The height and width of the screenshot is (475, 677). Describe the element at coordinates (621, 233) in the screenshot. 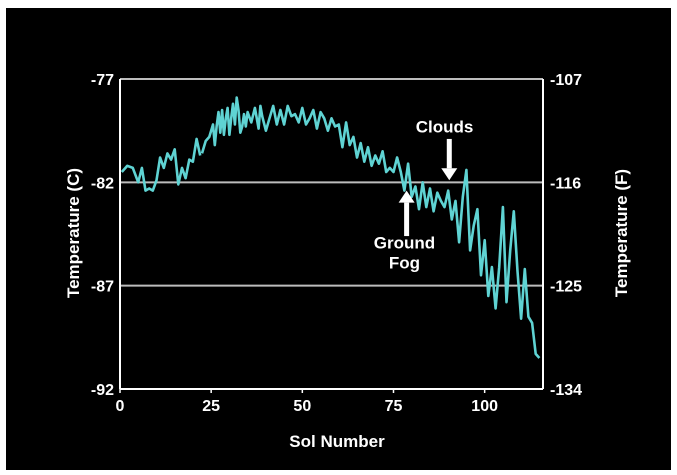

I see `y-axis-label-right: Temperature (F)` at that location.